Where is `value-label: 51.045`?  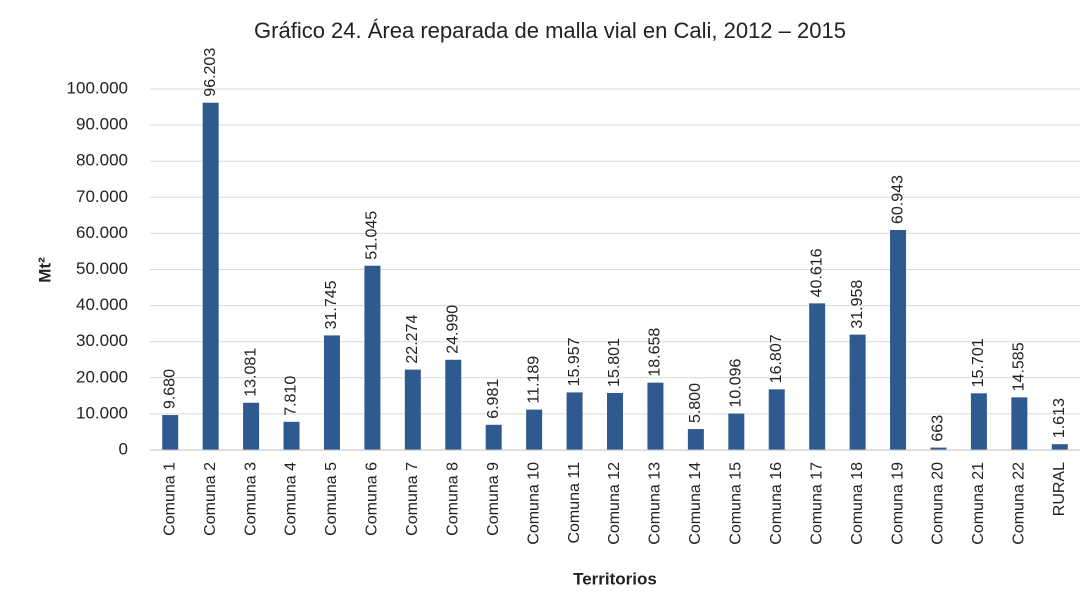
value-label: 51.045 is located at coordinates (372, 235).